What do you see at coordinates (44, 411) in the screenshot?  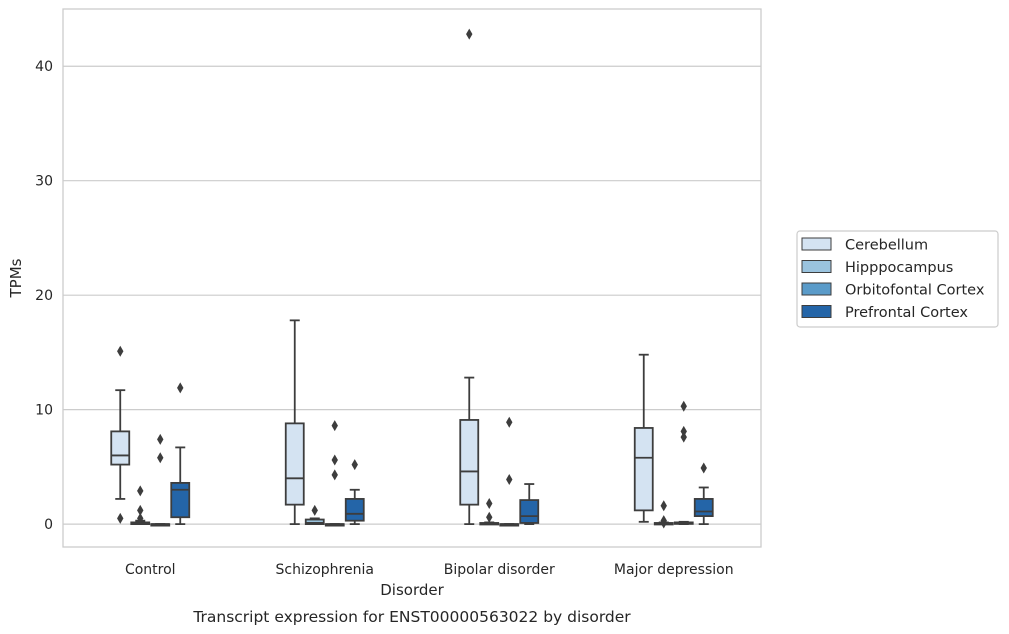 I see `y-tick-label: 10` at bounding box center [44, 411].